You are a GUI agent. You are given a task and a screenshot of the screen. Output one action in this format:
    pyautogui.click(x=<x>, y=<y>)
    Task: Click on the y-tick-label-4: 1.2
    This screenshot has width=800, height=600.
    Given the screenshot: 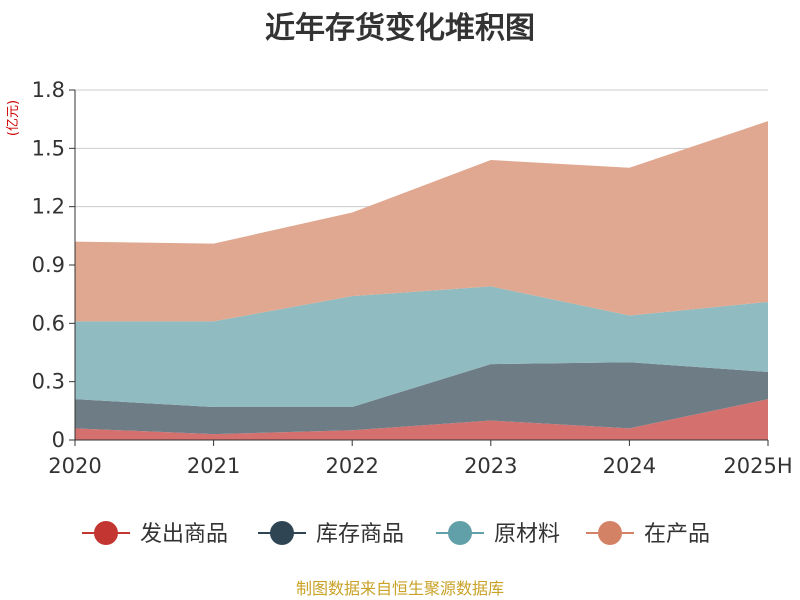 What is the action you would take?
    pyautogui.click(x=48, y=207)
    